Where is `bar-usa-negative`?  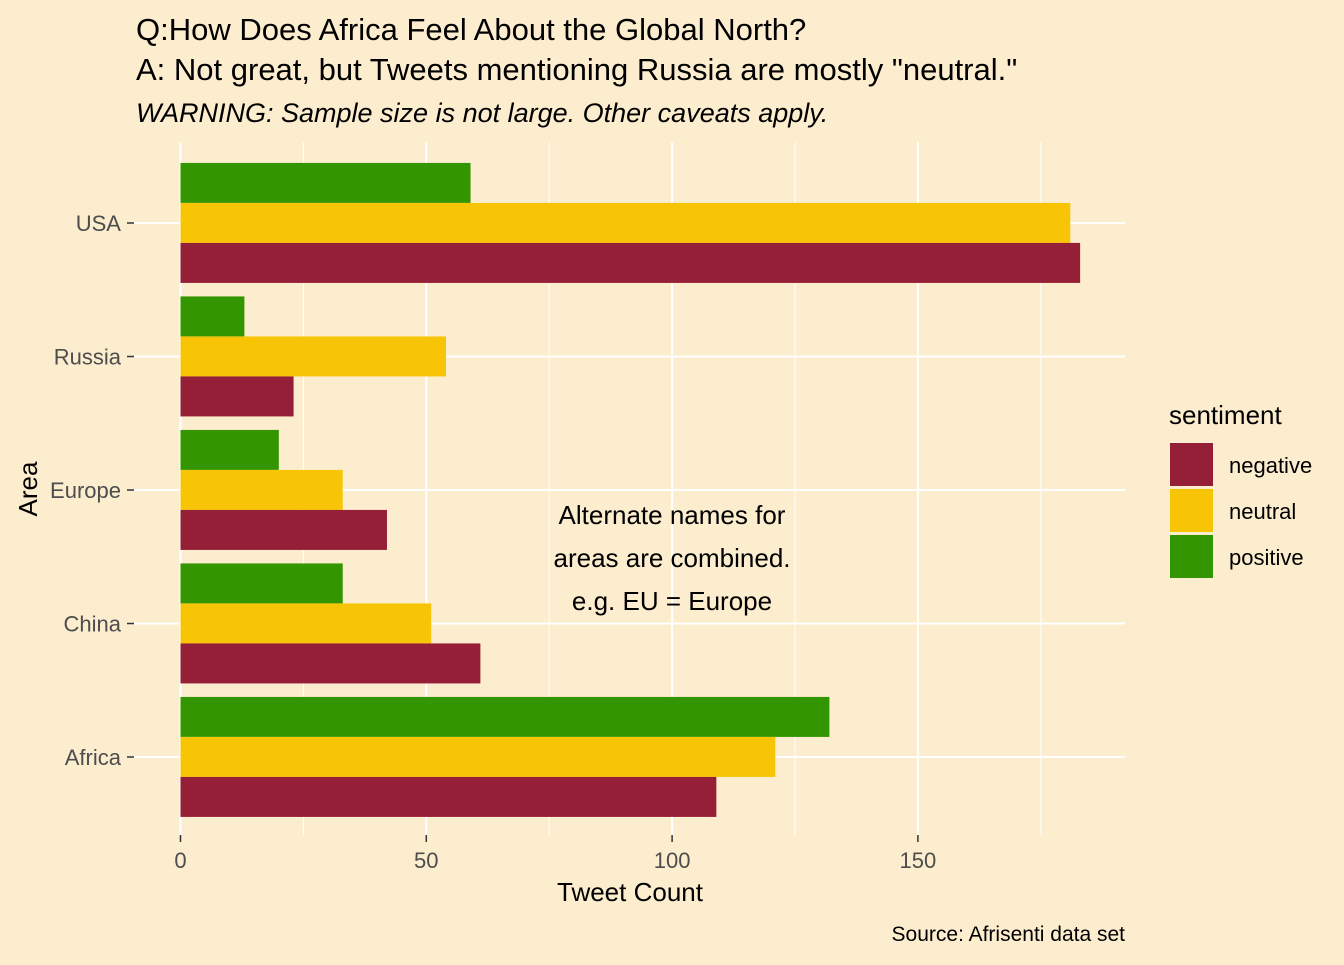 bar-usa-negative is located at coordinates (630, 262).